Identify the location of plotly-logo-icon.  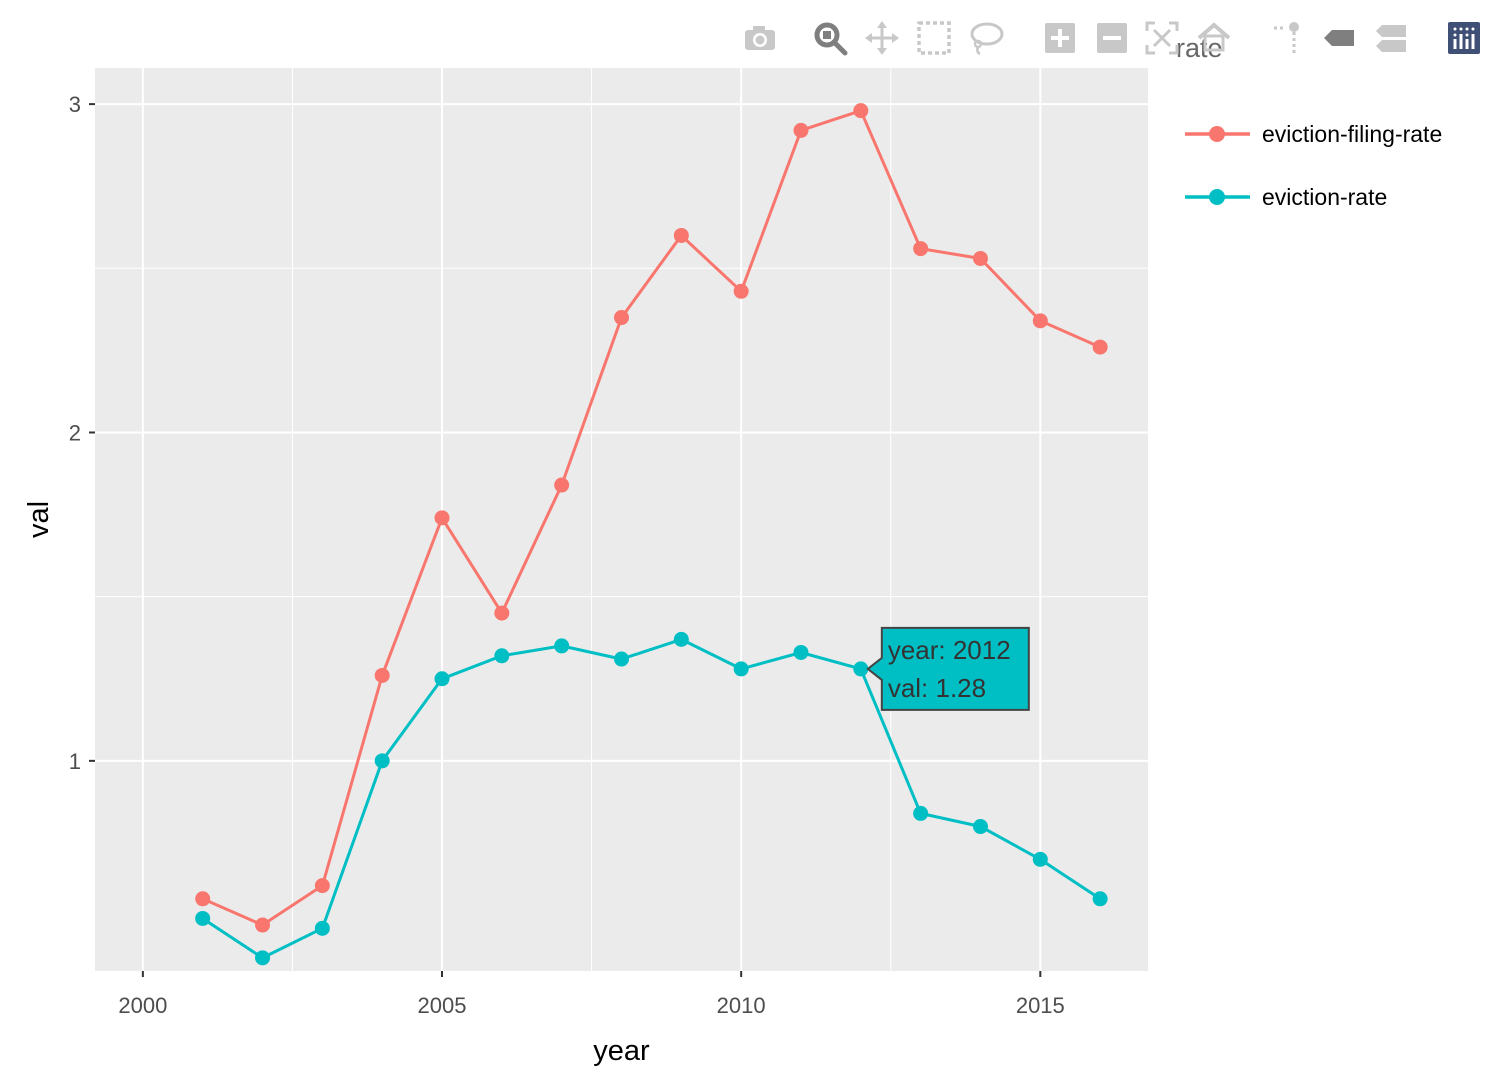
(1464, 38).